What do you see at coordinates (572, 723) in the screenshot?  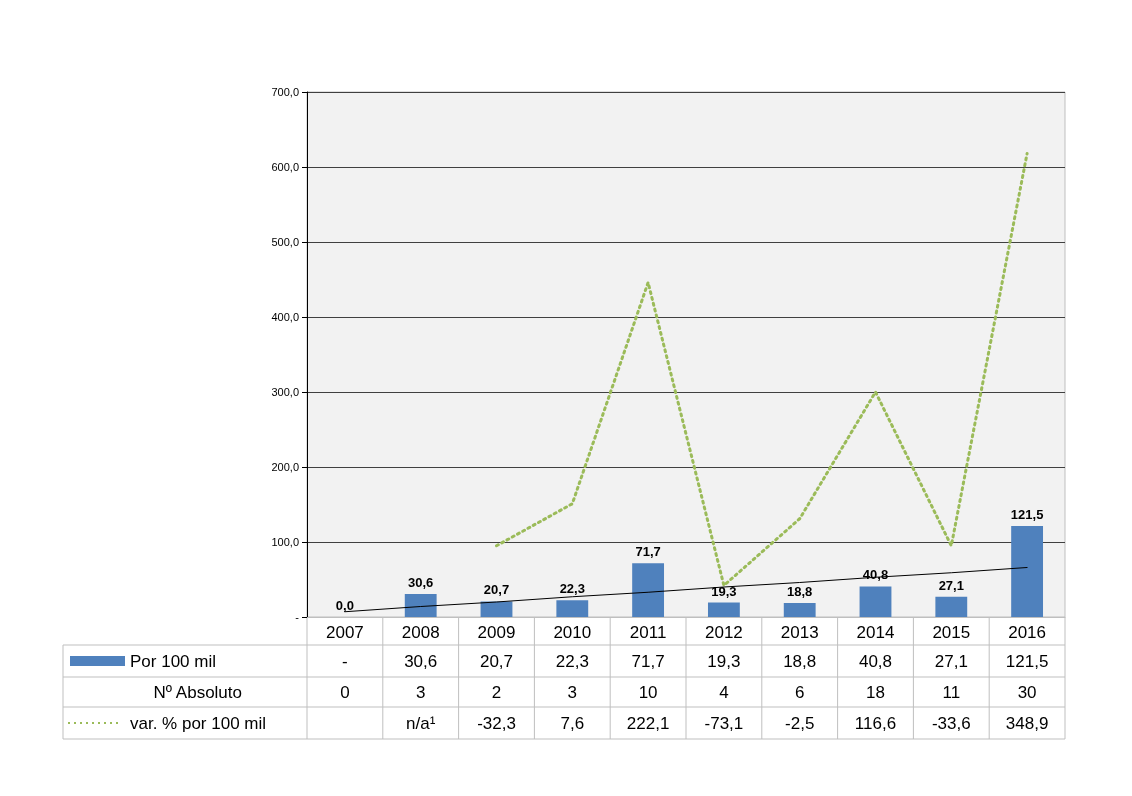 I see `text: 7,6` at bounding box center [572, 723].